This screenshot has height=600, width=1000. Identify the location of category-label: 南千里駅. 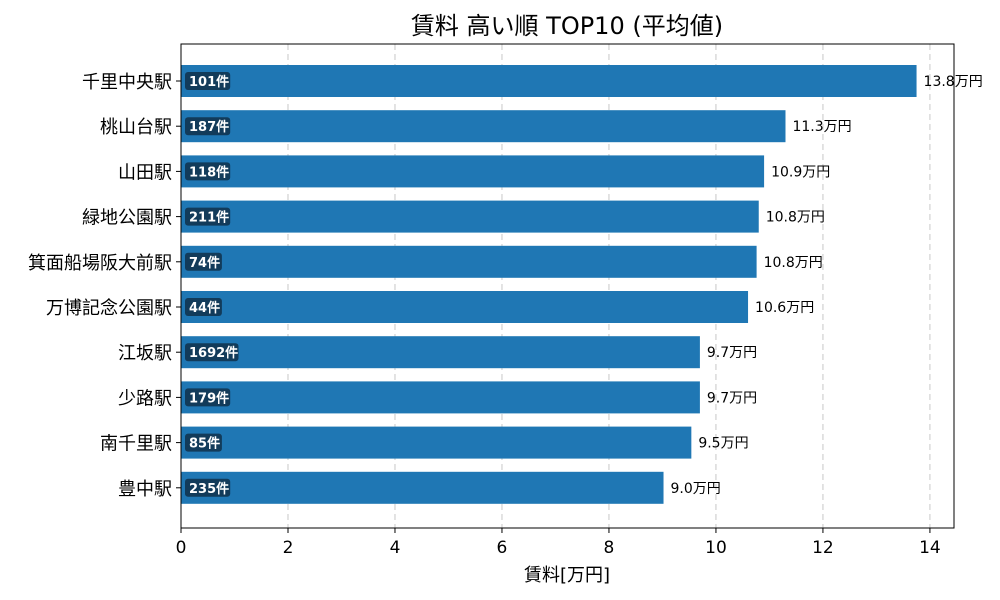
(136, 444).